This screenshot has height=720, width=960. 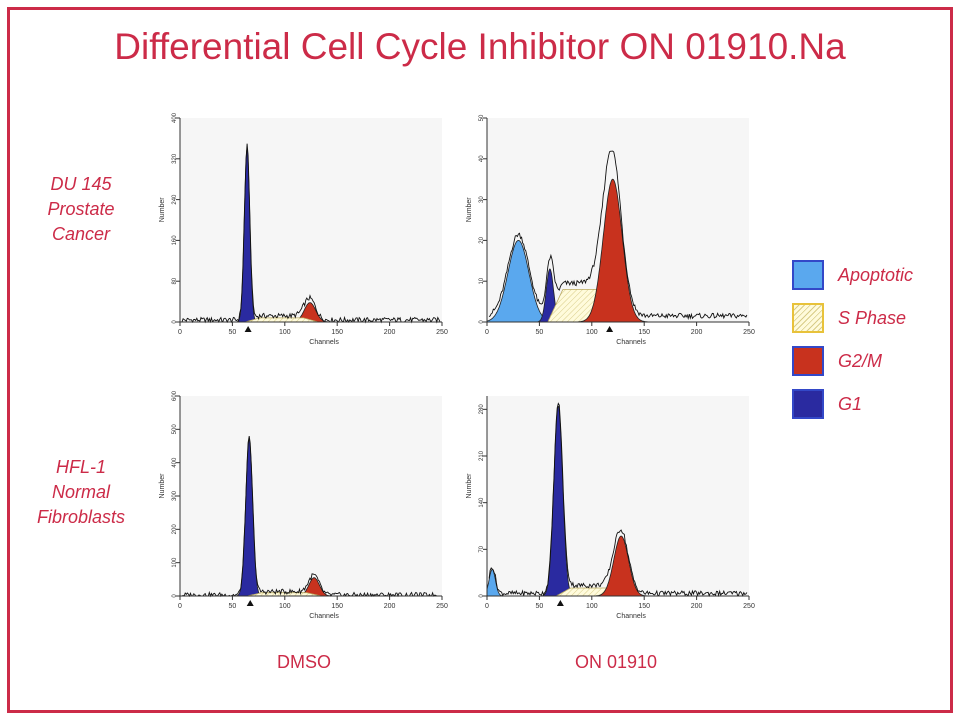 What do you see at coordinates (175, 158) in the screenshot?
I see `y-tick-label: 320` at bounding box center [175, 158].